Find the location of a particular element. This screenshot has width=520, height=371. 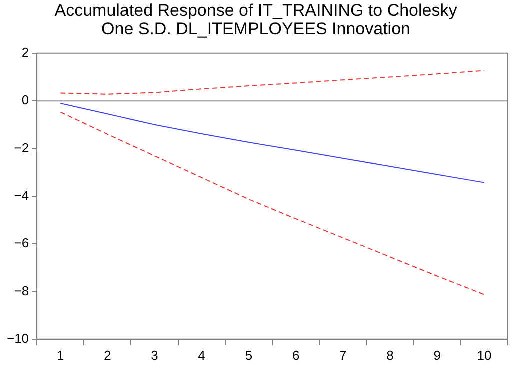

y-tick-label: −6 is located at coordinates (22, 243).